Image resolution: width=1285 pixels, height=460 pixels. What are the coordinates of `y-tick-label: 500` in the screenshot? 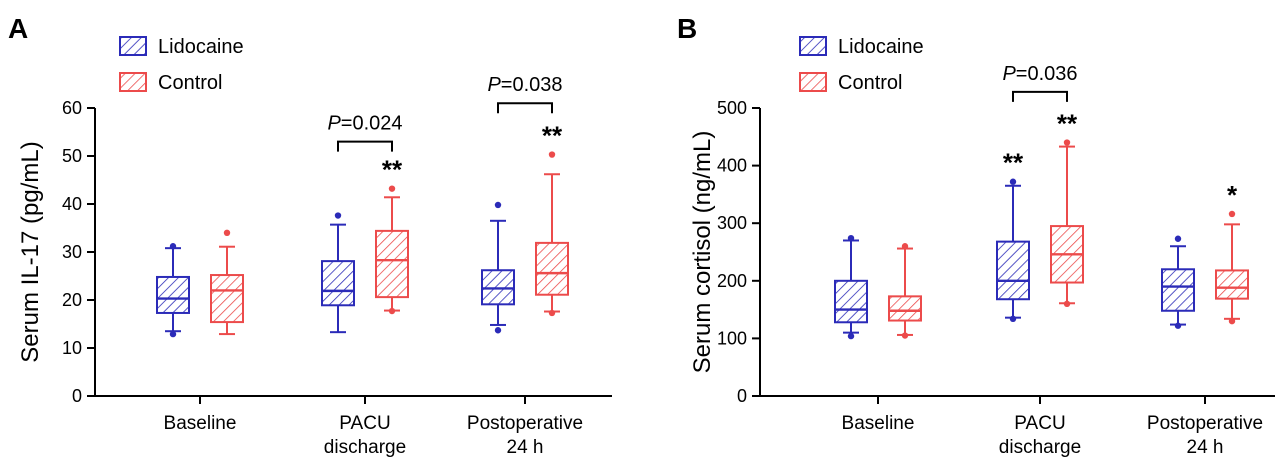 It's located at (732, 108).